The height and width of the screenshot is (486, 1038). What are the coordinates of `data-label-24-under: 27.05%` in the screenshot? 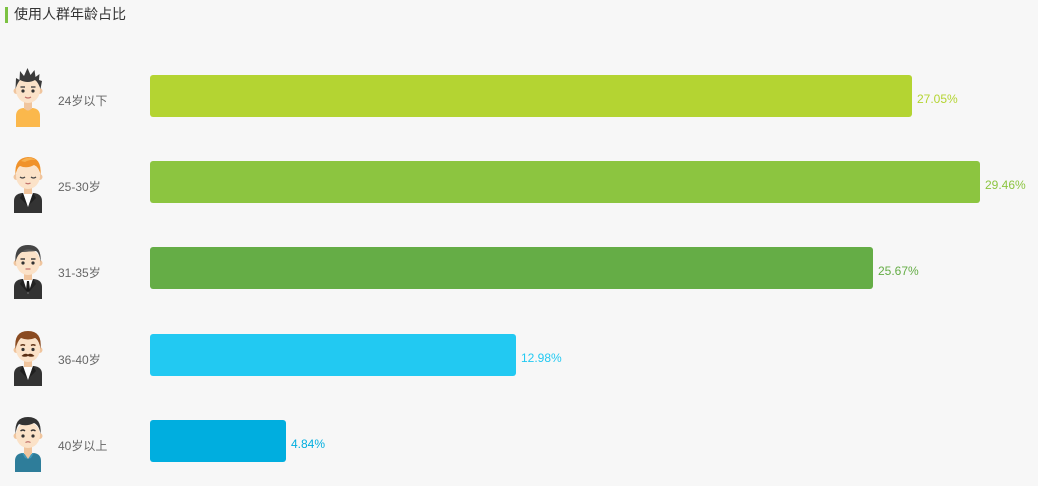 It's located at (937, 99).